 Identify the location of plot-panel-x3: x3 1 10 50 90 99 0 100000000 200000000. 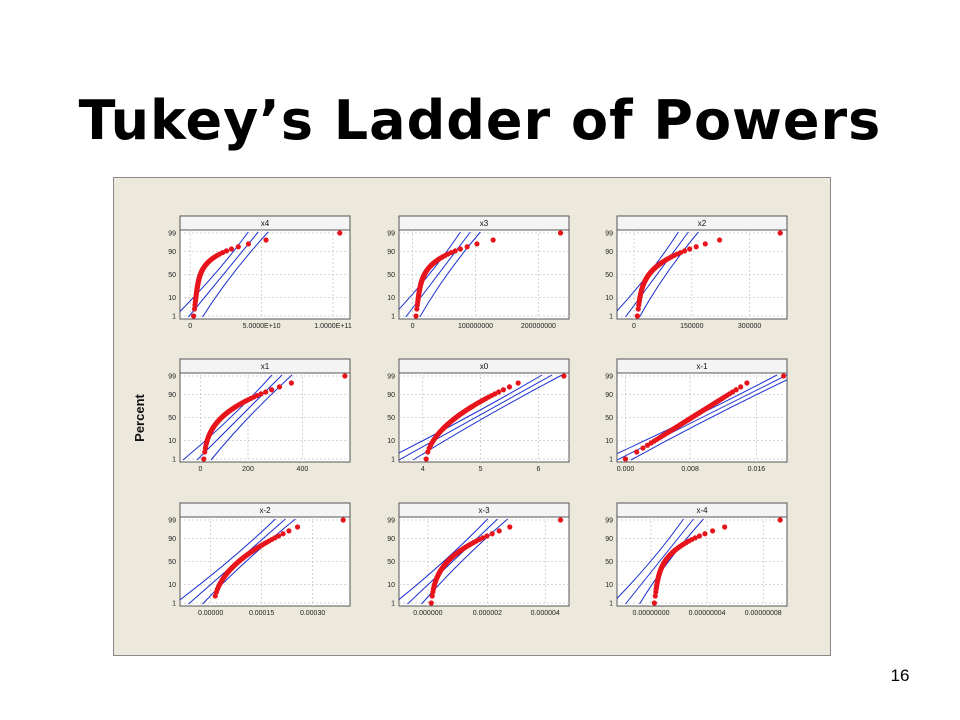
(478, 272).